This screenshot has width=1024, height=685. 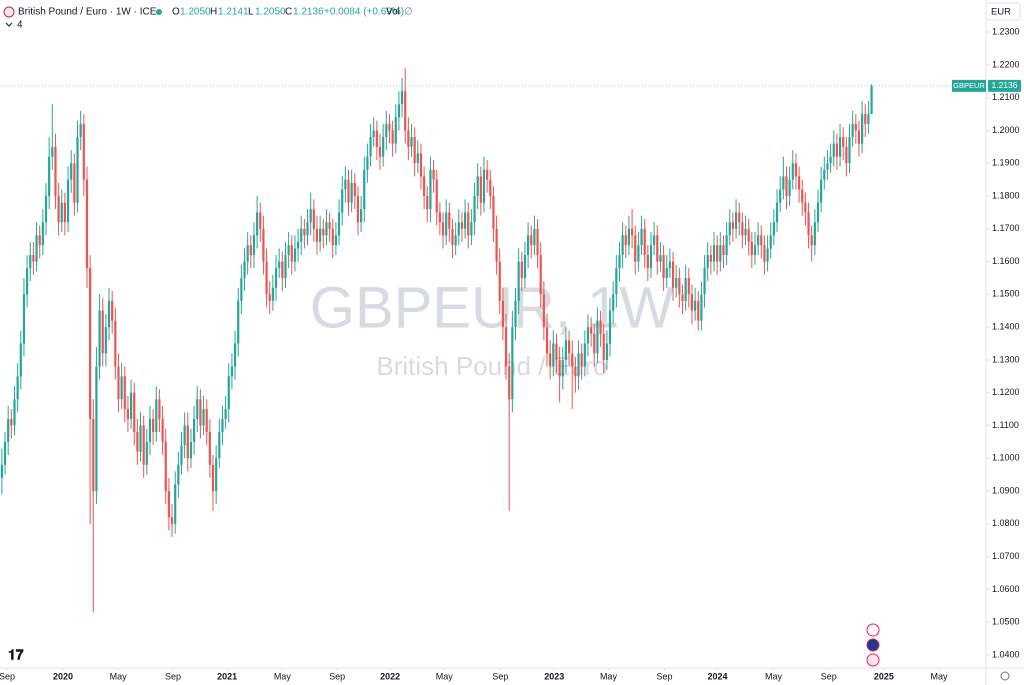 What do you see at coordinates (16, 655) in the screenshot?
I see `tradingview-logo: 𝟏𝟕` at bounding box center [16, 655].